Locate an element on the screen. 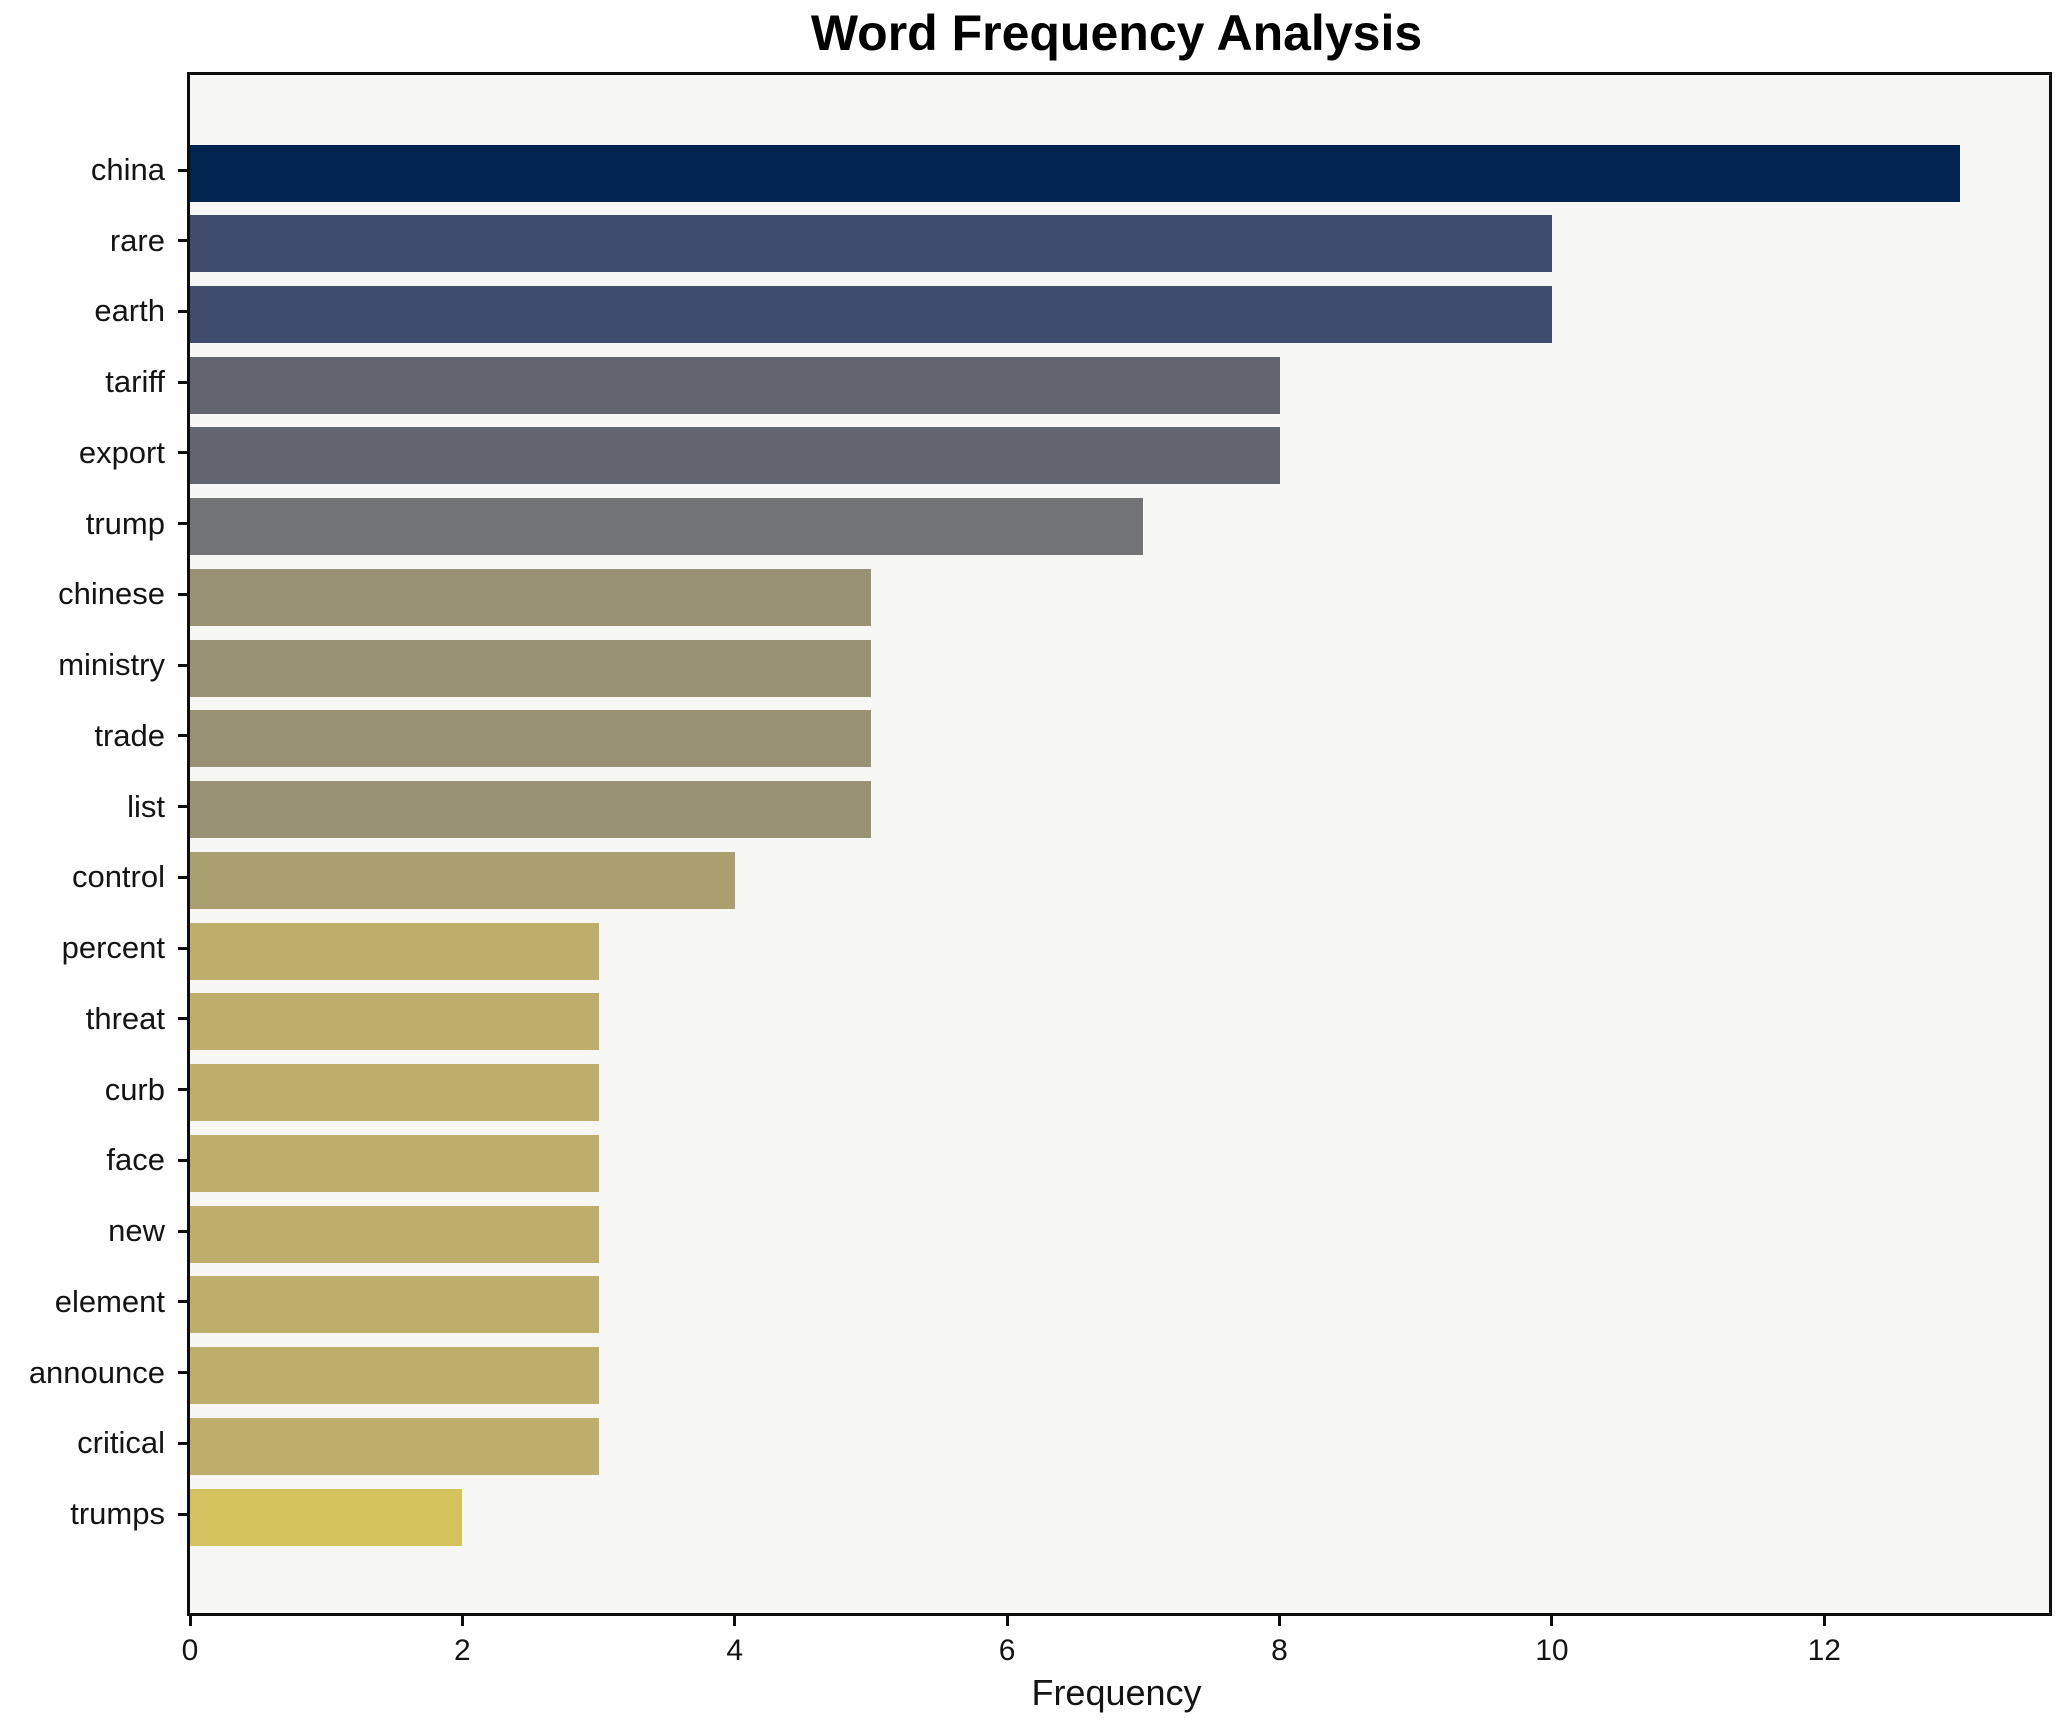  y-tick-label-ministry: ministry is located at coordinates (111, 665).